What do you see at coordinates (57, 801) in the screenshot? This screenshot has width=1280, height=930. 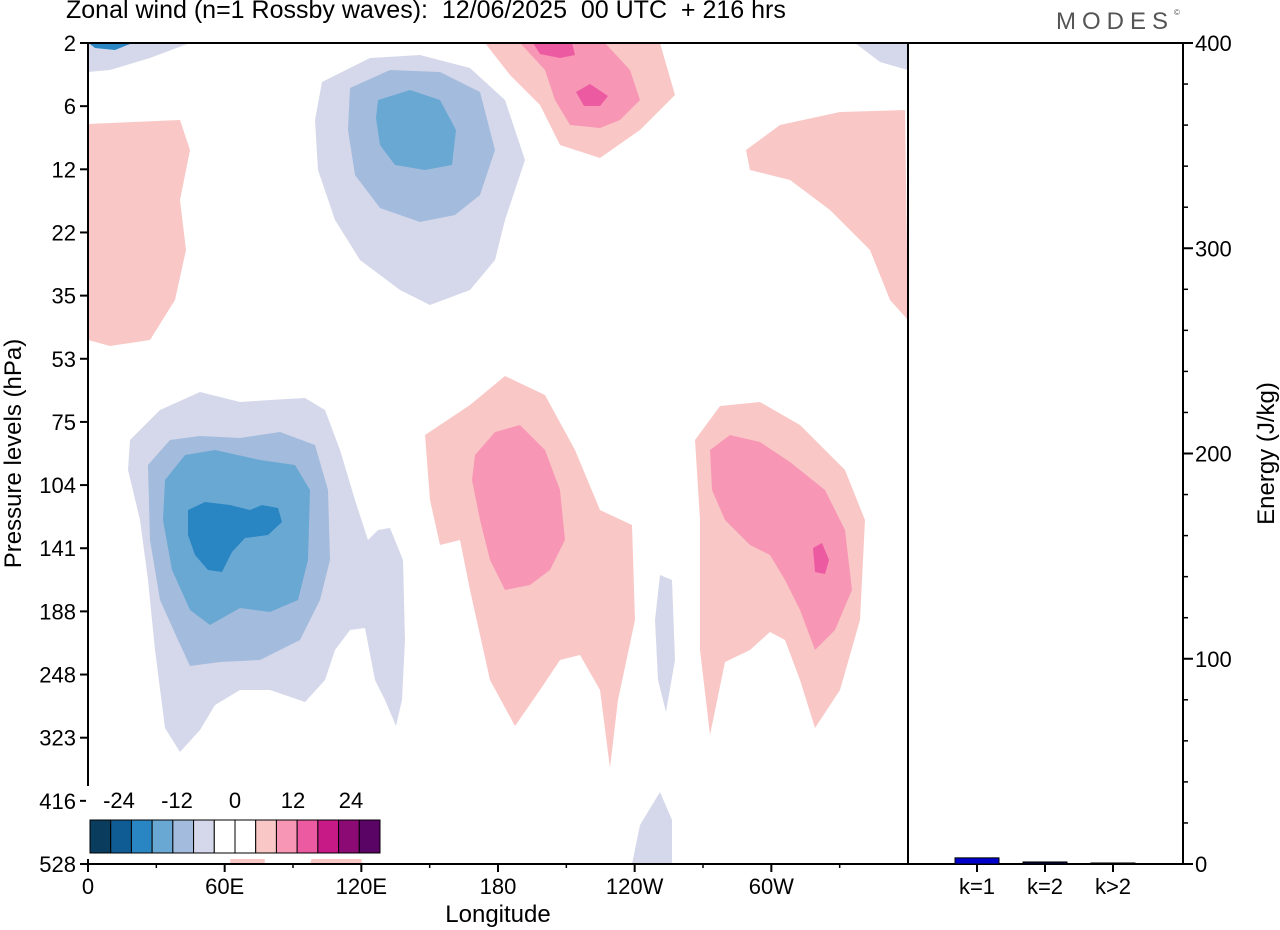 I see `y-tick-label: 416` at bounding box center [57, 801].